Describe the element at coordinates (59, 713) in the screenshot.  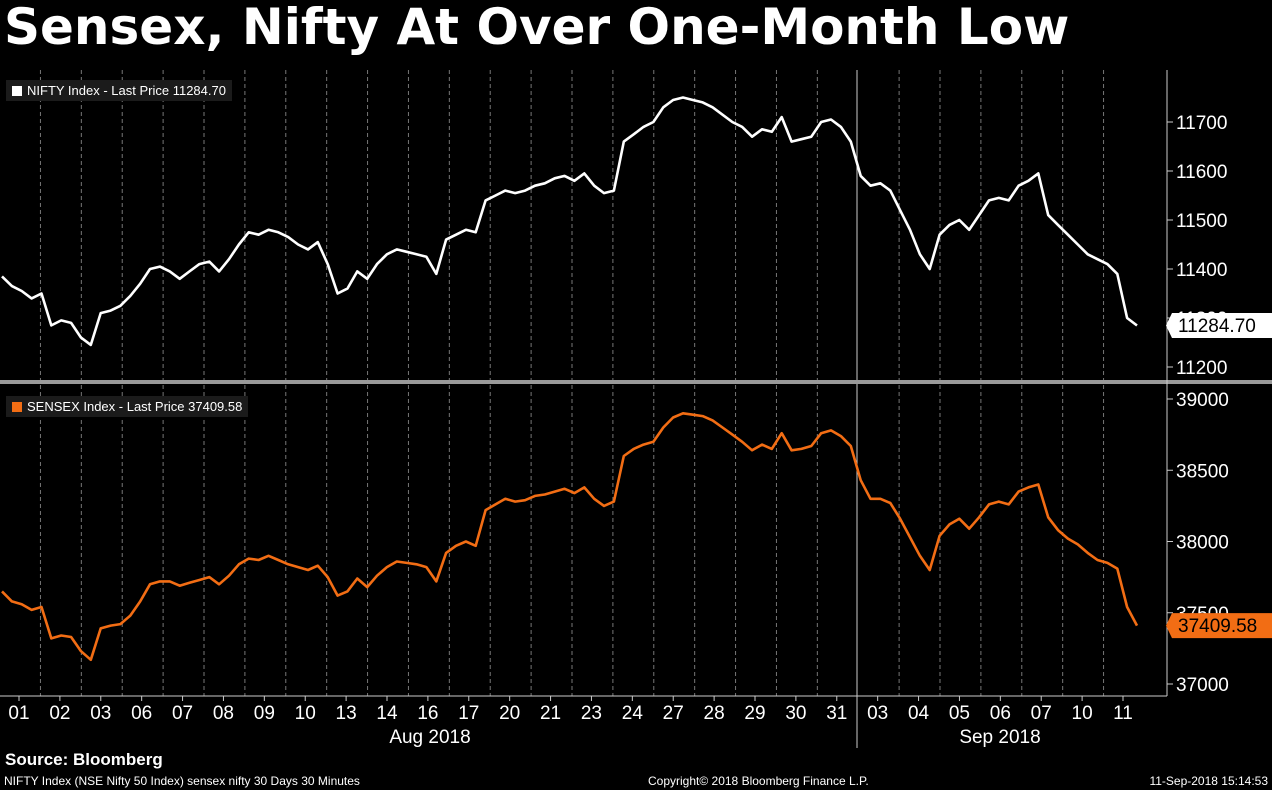
I see `x-tick-label: 02` at that location.